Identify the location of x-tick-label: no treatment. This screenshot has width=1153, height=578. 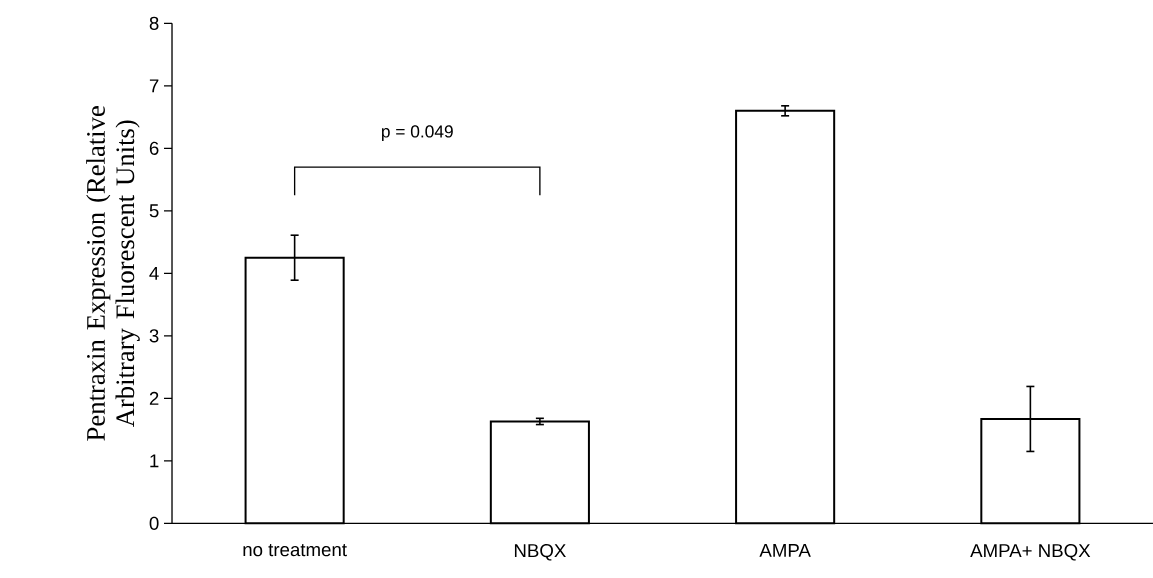
(295, 550).